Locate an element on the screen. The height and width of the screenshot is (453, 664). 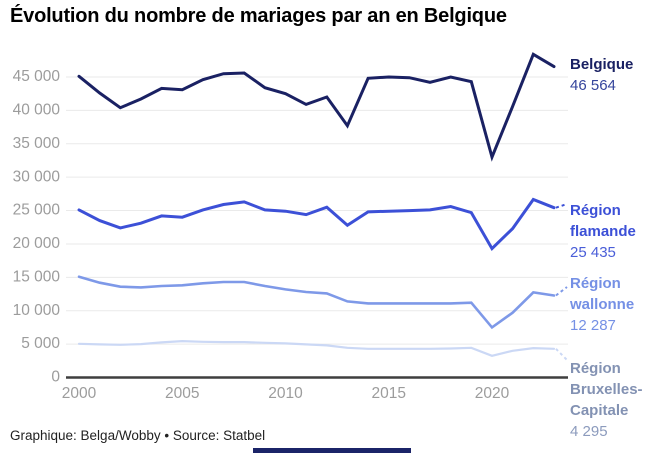
series-label-region-wallonne: Région wallonne 12 287 is located at coordinates (616, 304).